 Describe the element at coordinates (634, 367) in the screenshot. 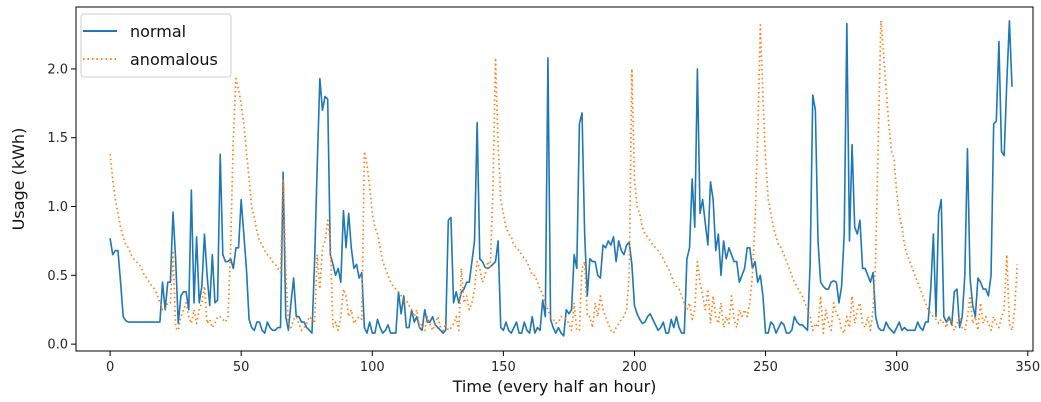

I see `x-tick-label: 200` at that location.